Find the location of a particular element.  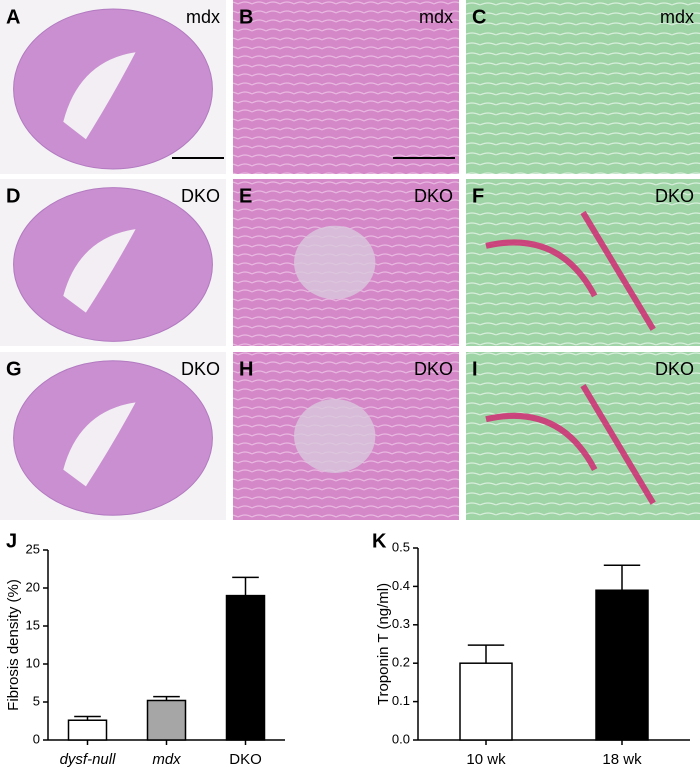

y-tick-label: 0.4 is located at coordinates (401, 585).